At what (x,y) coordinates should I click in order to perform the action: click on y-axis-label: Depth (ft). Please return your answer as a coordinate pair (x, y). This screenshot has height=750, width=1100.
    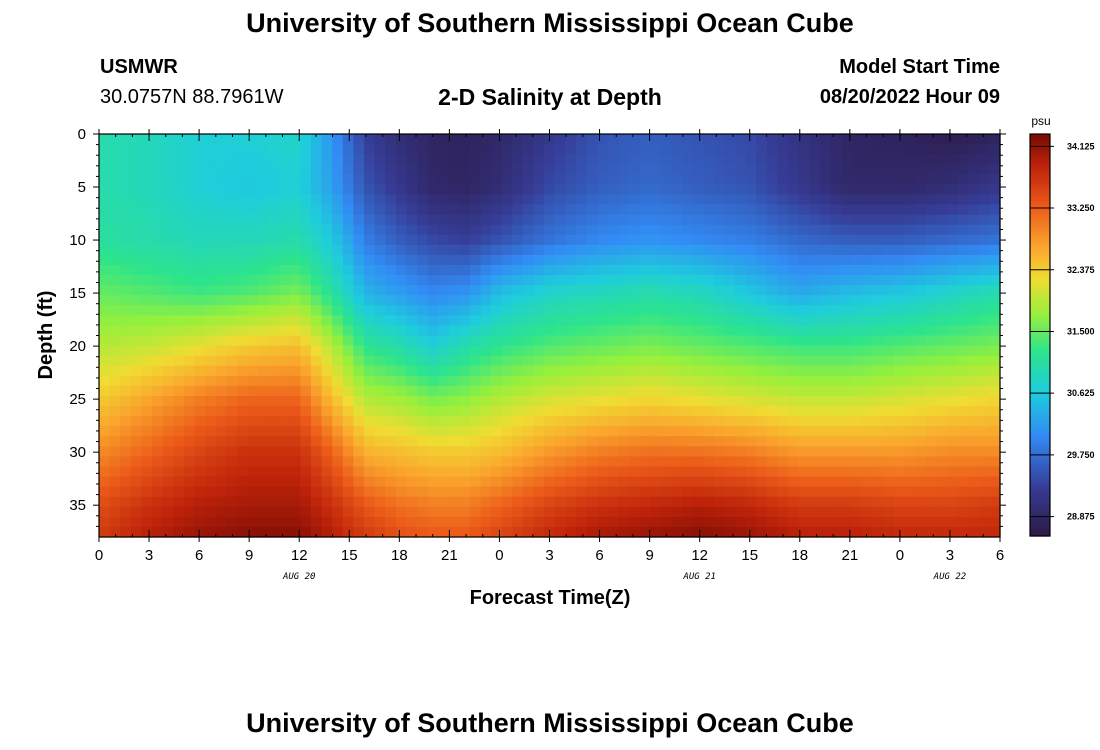
    Looking at the image, I should click on (46, 335).